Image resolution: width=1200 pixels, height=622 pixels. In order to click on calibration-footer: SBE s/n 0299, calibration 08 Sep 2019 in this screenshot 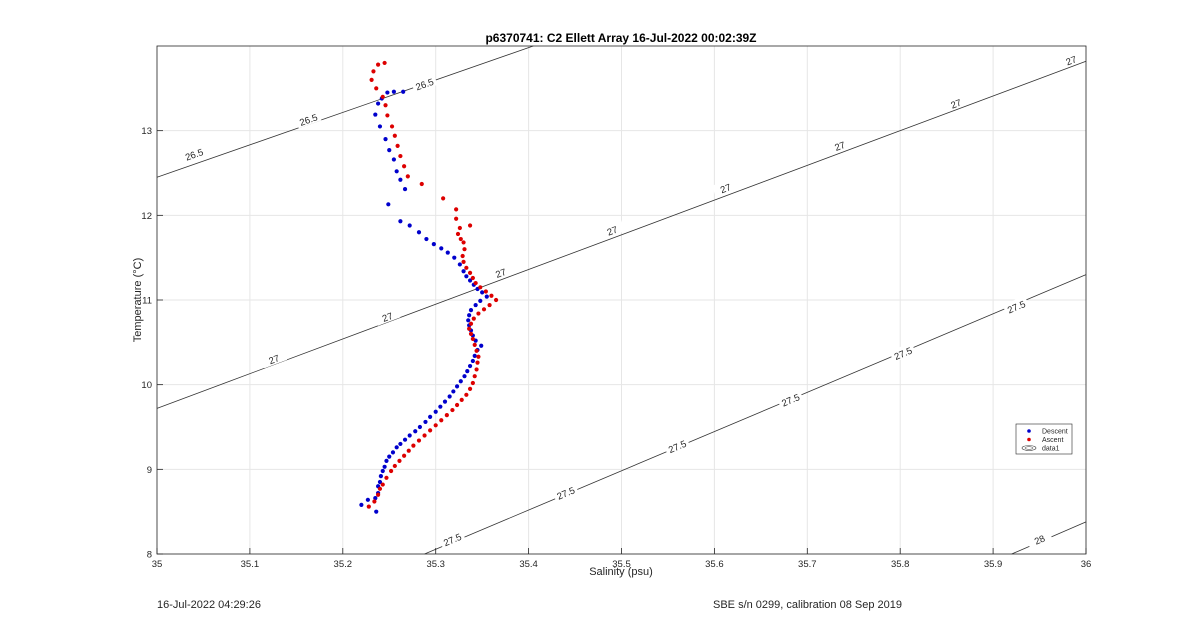, I will do `click(807, 605)`.